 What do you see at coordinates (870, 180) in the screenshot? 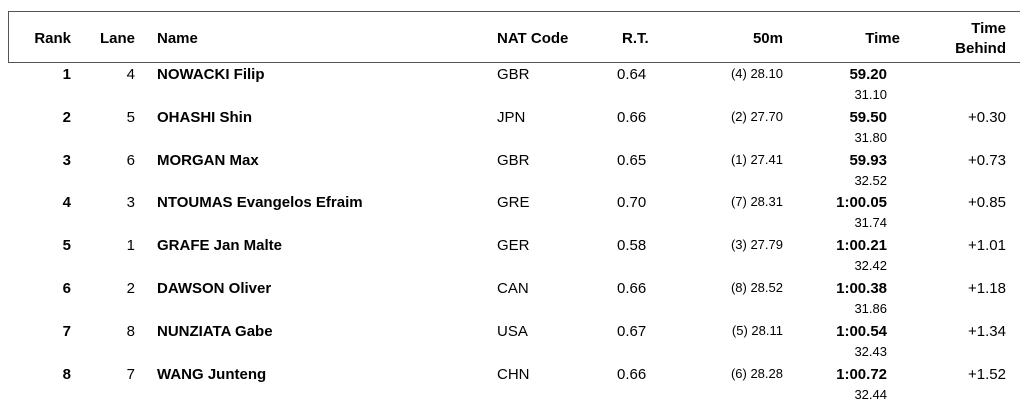
I see `cell-split2: 32.52` at bounding box center [870, 180].